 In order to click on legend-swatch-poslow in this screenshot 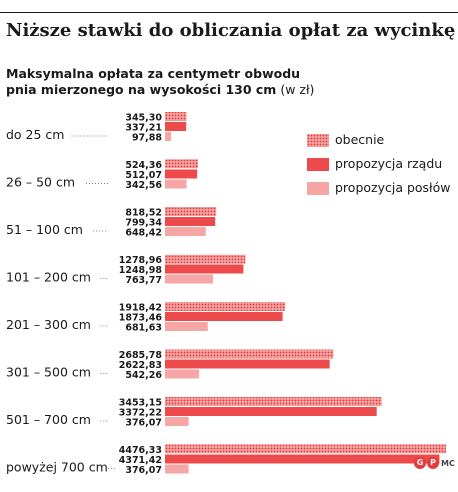, I will do `click(318, 188)`.